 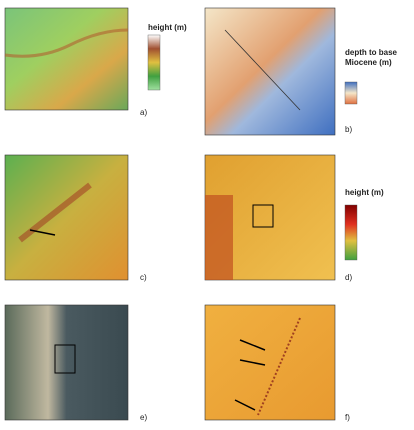 What do you see at coordinates (281, 217) in the screenshot?
I see `panel-d` at bounding box center [281, 217].